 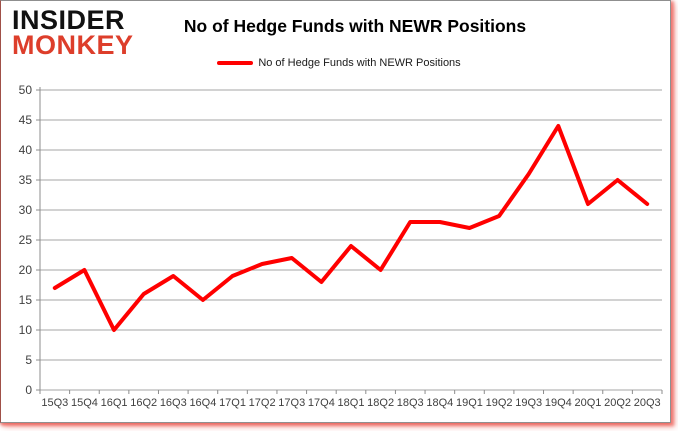 What do you see at coordinates (143, 403) in the screenshot?
I see `x-axis-label: 16Q2` at bounding box center [143, 403].